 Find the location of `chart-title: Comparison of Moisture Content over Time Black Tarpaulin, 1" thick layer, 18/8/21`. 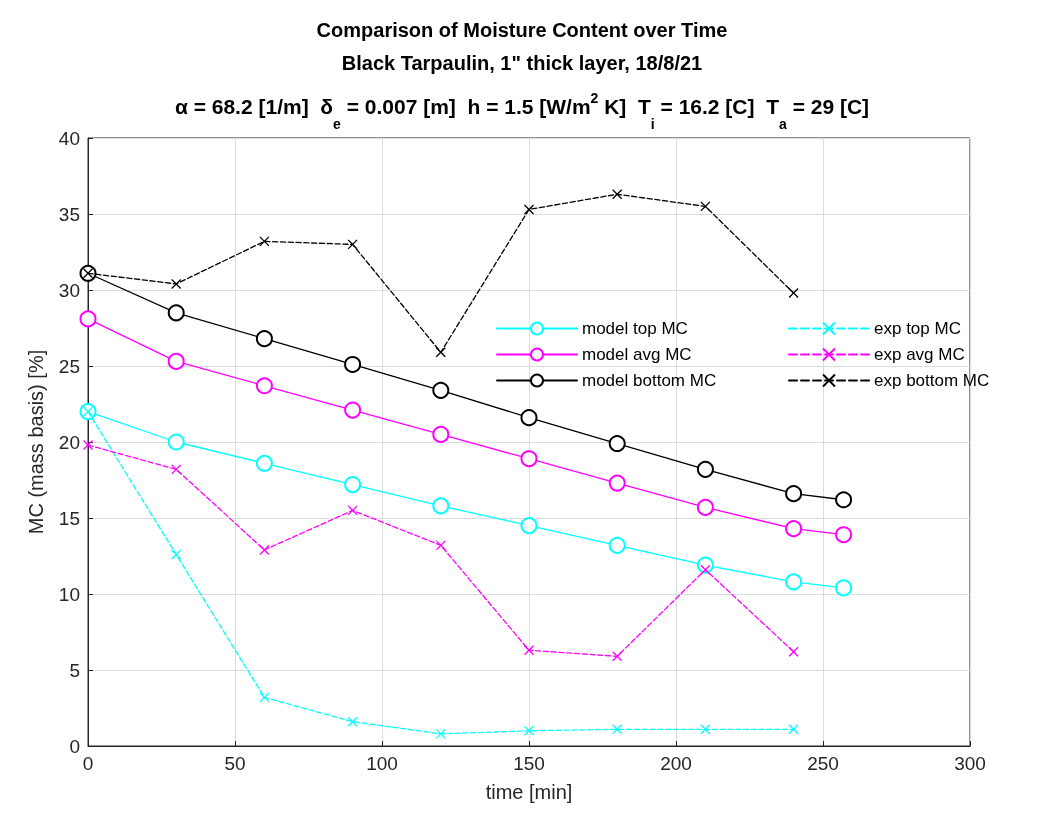

chart-title: Comparison of Moisture Content over Time Black Tarpaulin, 1" thick layer, 18/8/21 is located at coordinates (522, 46).